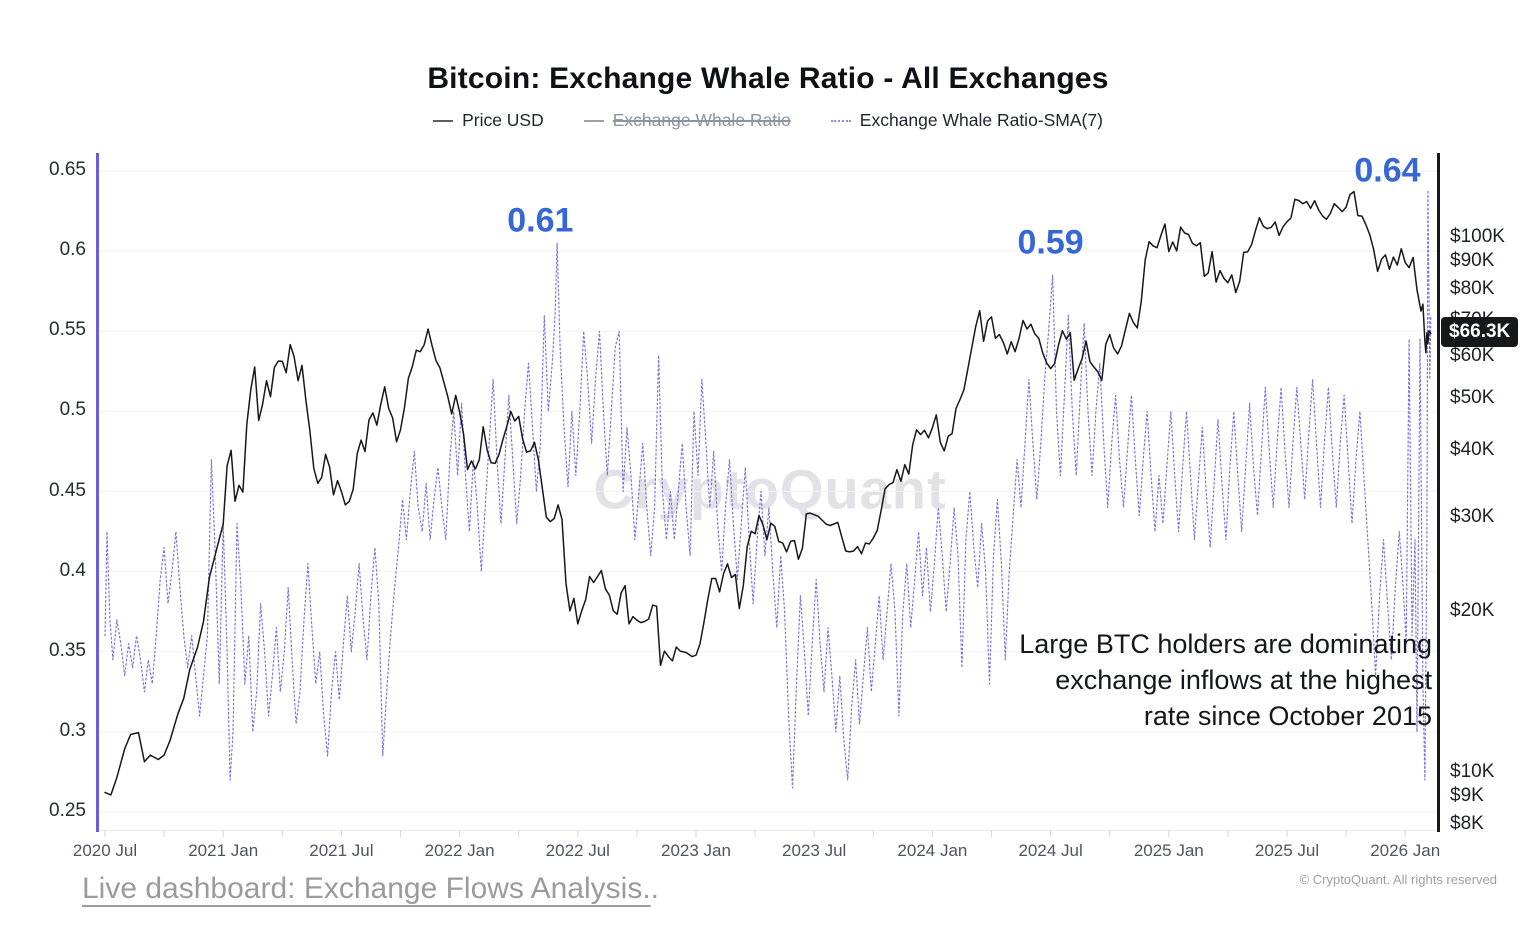  Describe the element at coordinates (701, 120) in the screenshot. I see `legend-label: Exchange Whale Ratio` at that location.